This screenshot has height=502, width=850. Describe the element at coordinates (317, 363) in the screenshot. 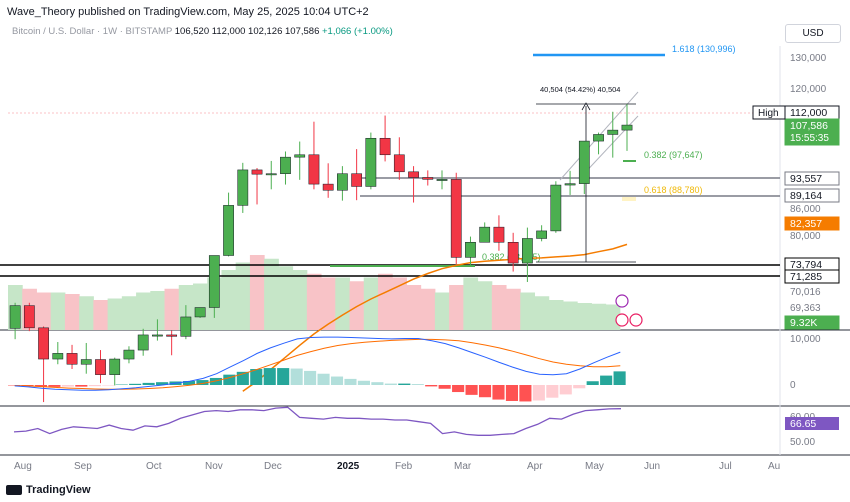

I see `macd-line` at that location.